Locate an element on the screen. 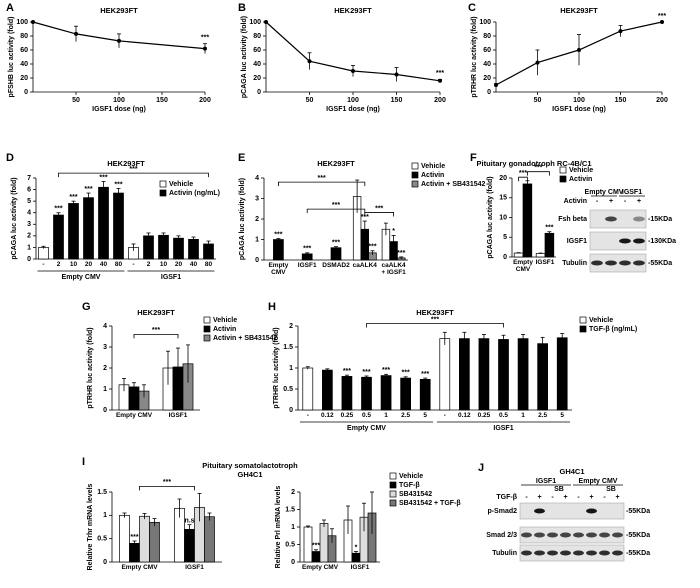 The width and height of the screenshot is (700, 588). y-tick-label: 80 is located at coordinates (487, 36).